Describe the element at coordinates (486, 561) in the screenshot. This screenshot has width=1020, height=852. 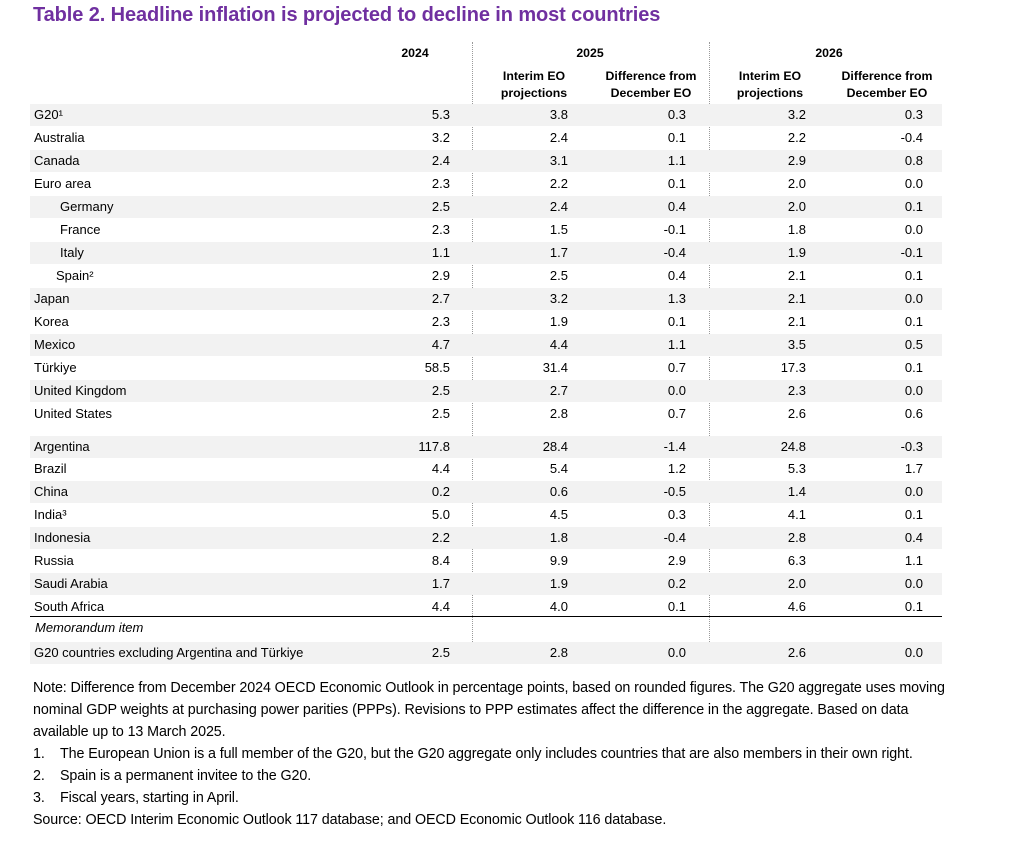
I see `table-row: Russia 8.4 9.9 2.9 6.3 1.1` at that location.